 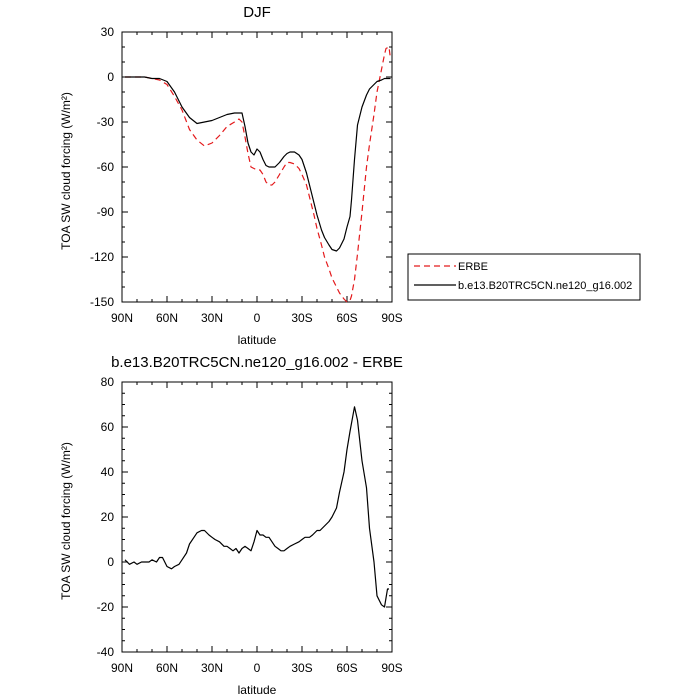 I want to click on y-tick-label: 40, so click(x=108, y=472).